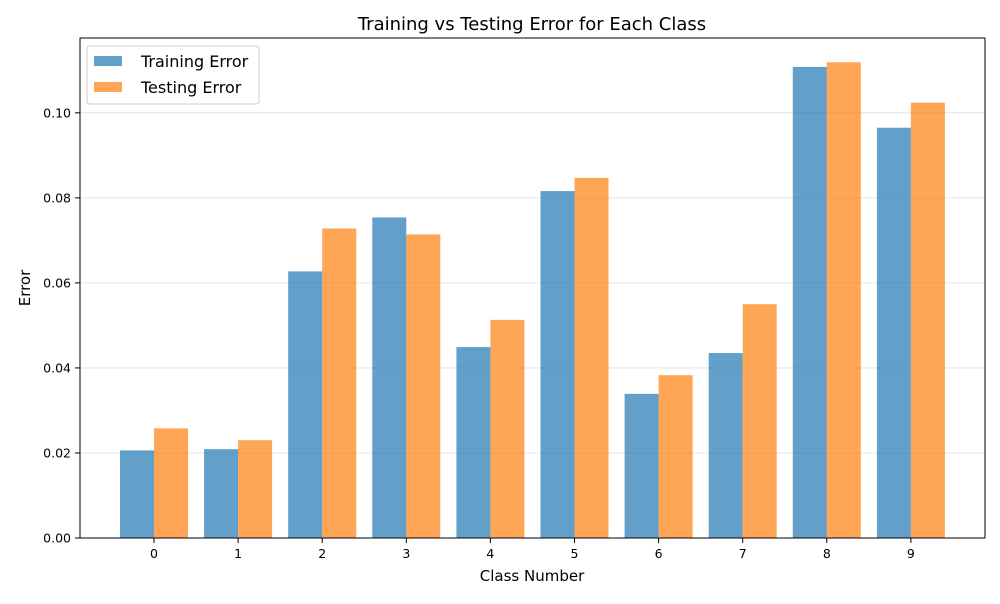 The width and height of the screenshot is (1000, 604). Describe the element at coordinates (406, 553) in the screenshot. I see `x-tick-label: 3` at that location.